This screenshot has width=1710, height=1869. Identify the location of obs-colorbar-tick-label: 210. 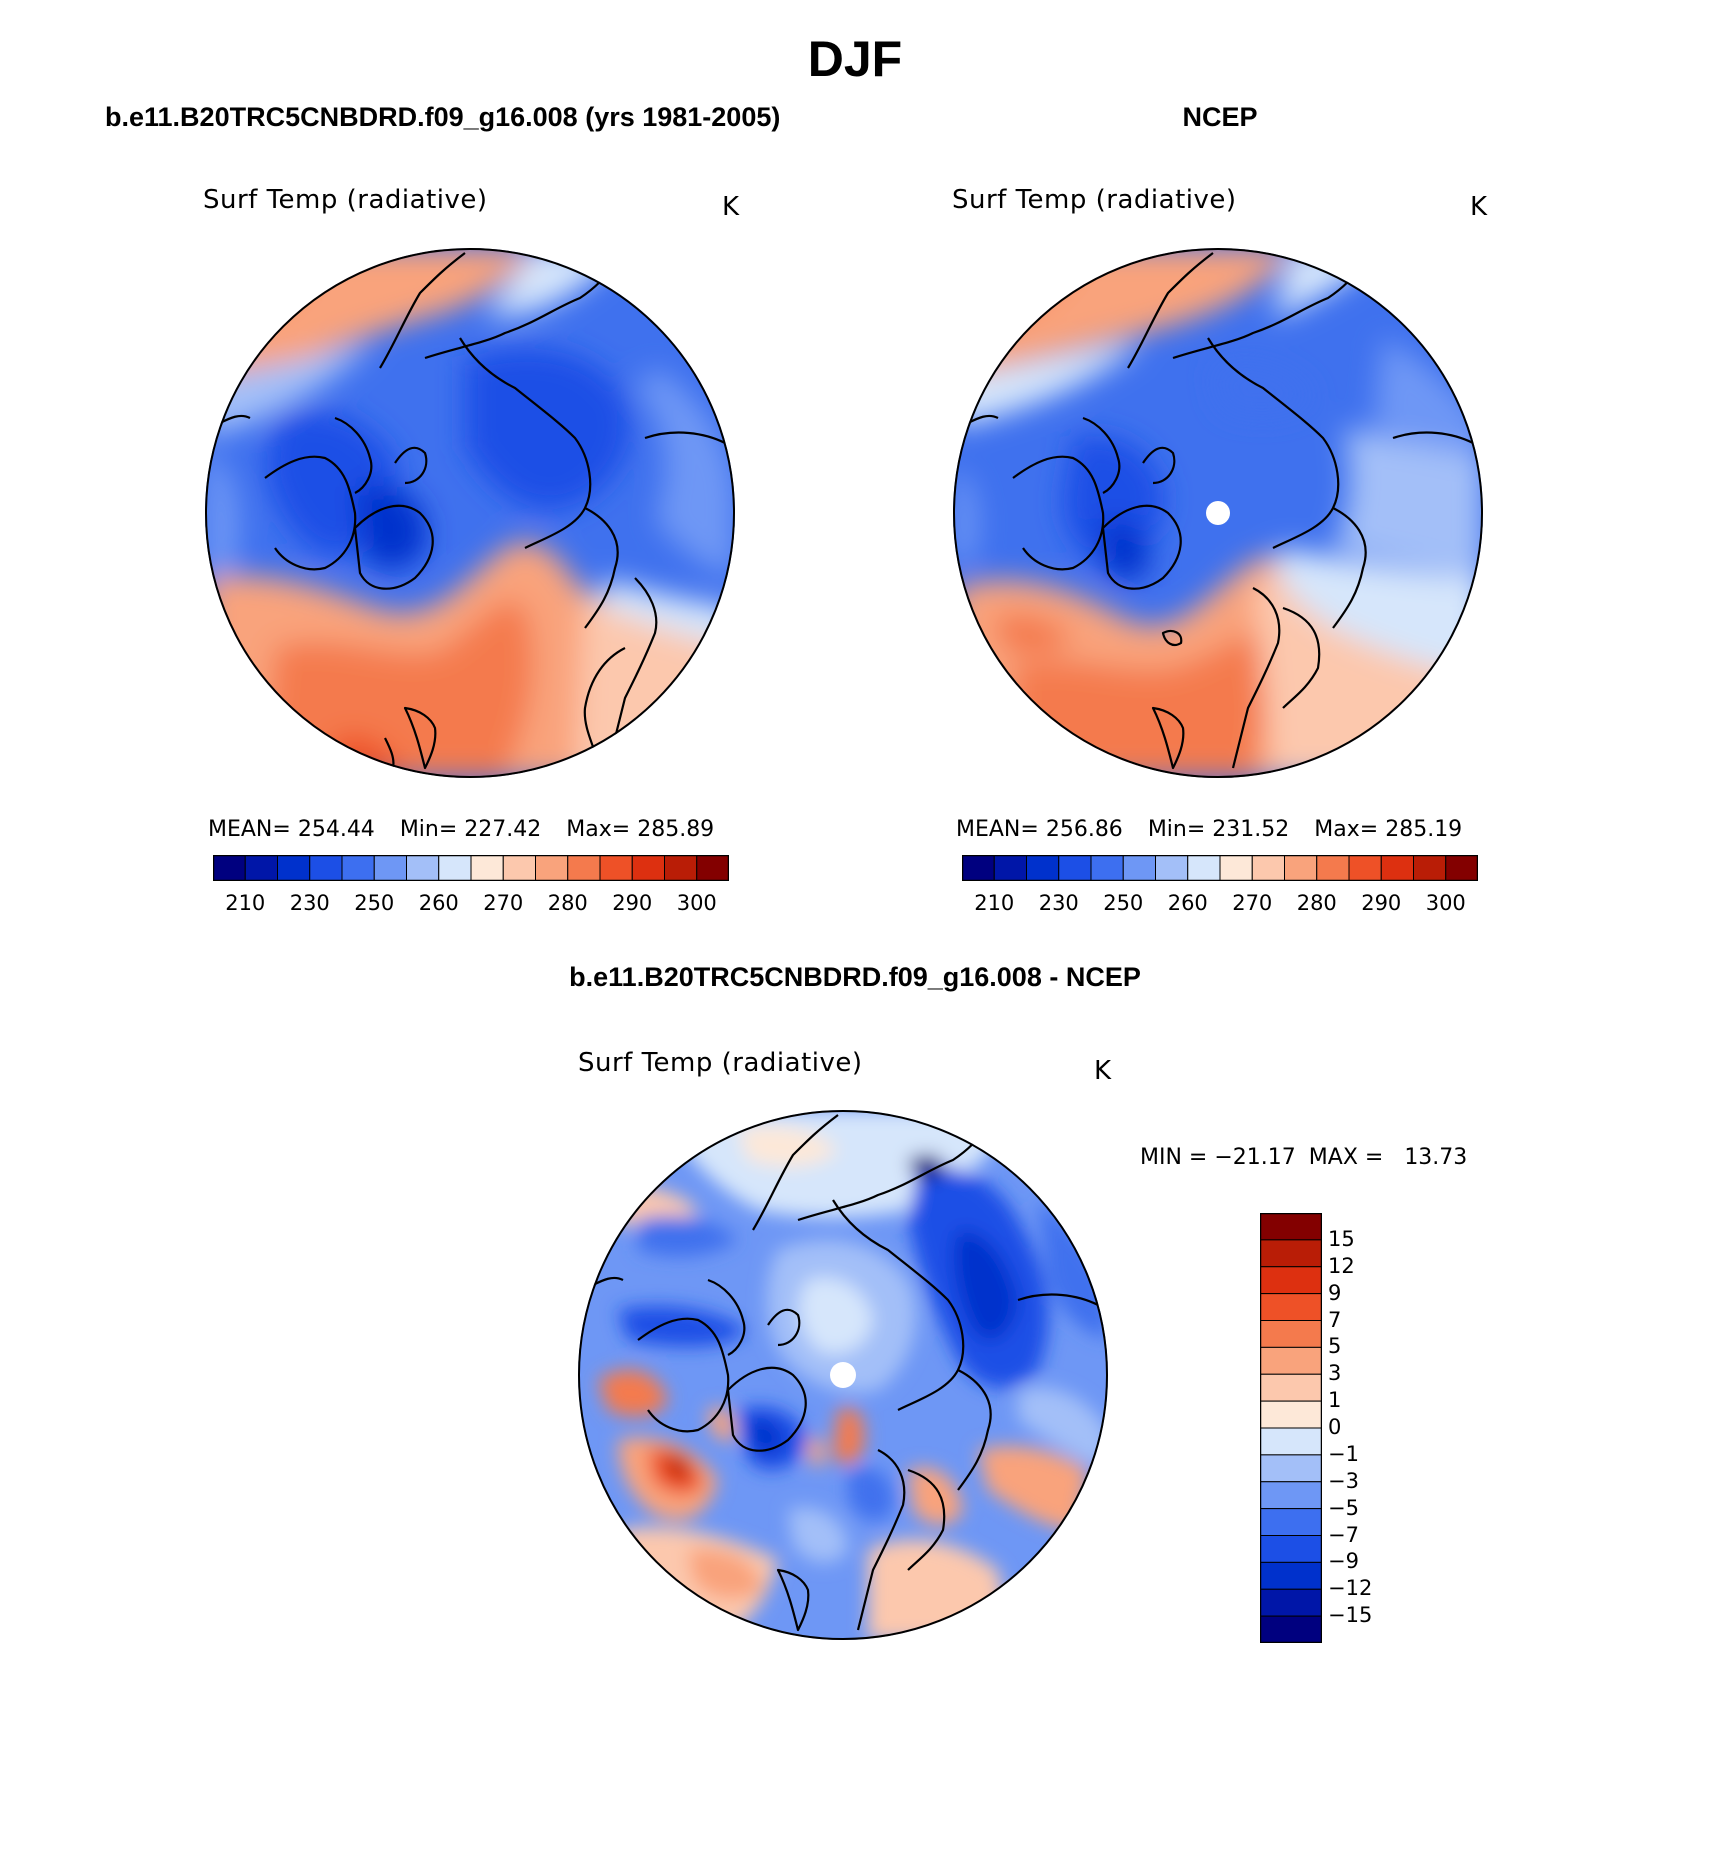
(994, 903).